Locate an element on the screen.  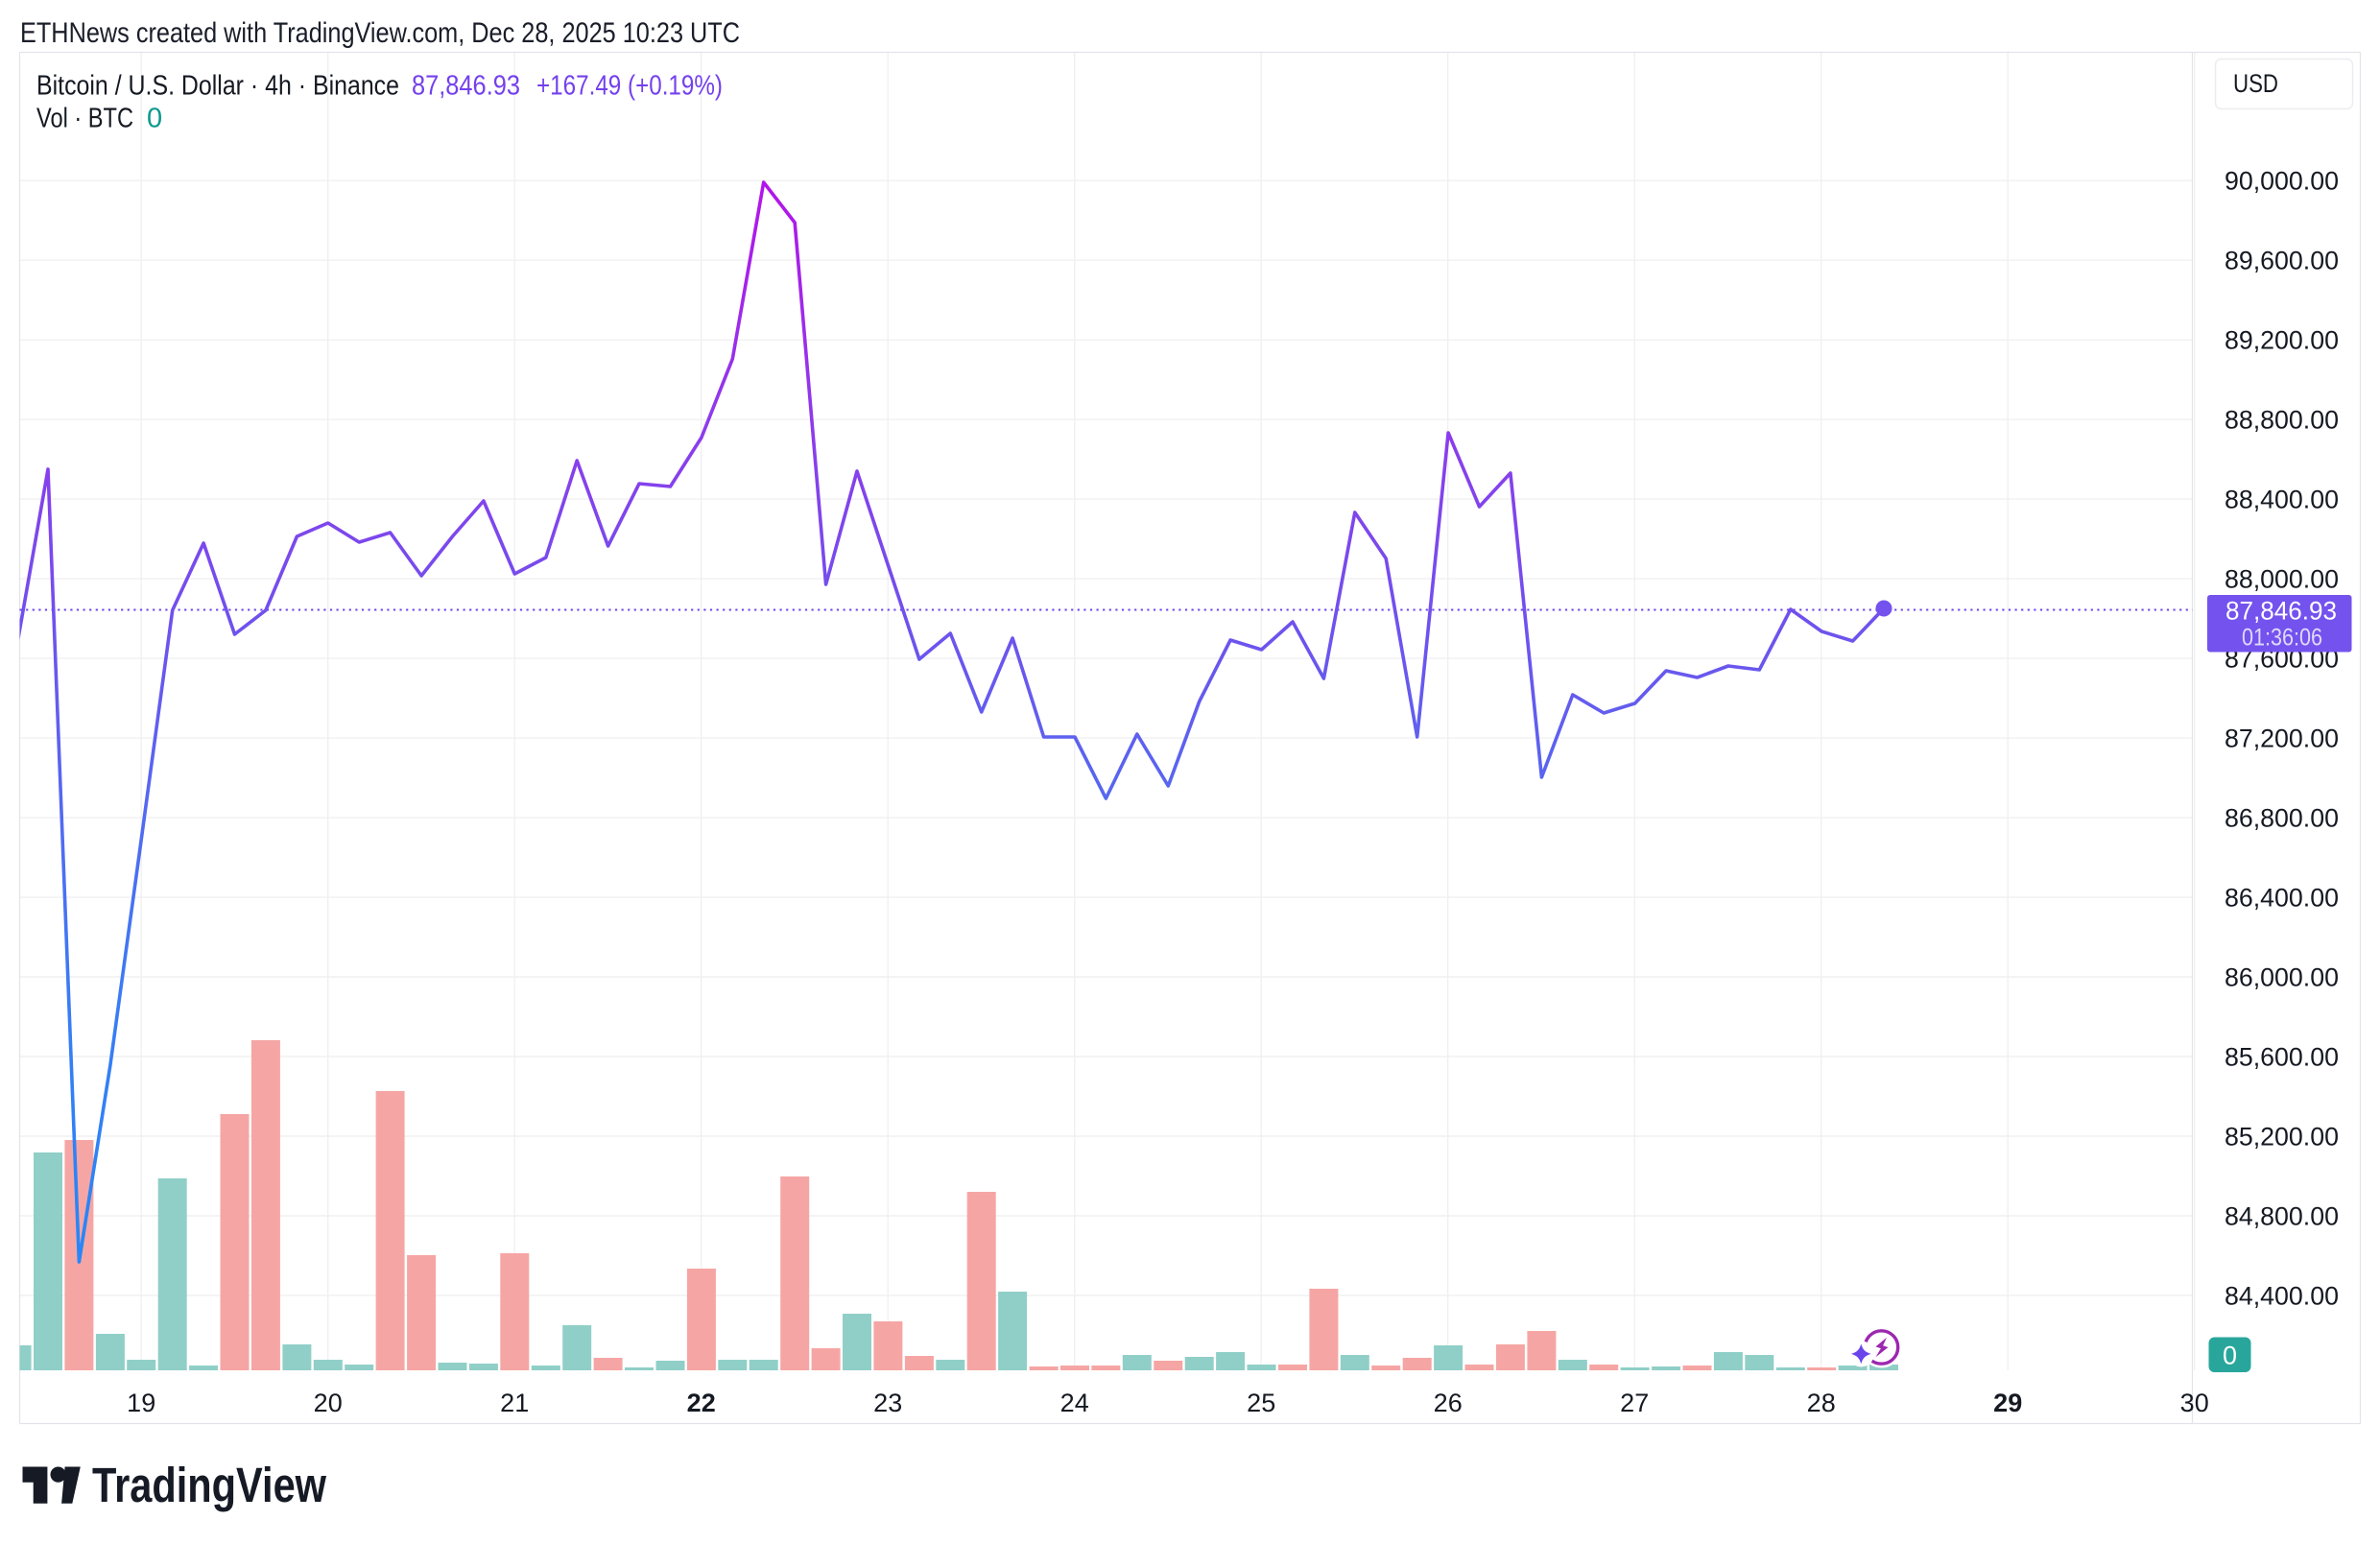
svg-text: 88,800.00 is located at coordinates (2282, 420).